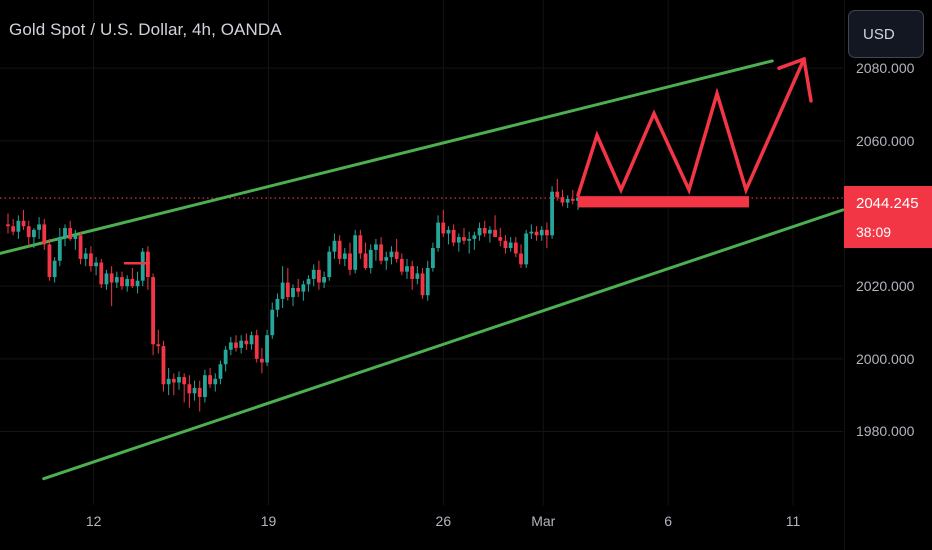 The height and width of the screenshot is (550, 932). What do you see at coordinates (663, 202) in the screenshot?
I see `support-box` at bounding box center [663, 202].